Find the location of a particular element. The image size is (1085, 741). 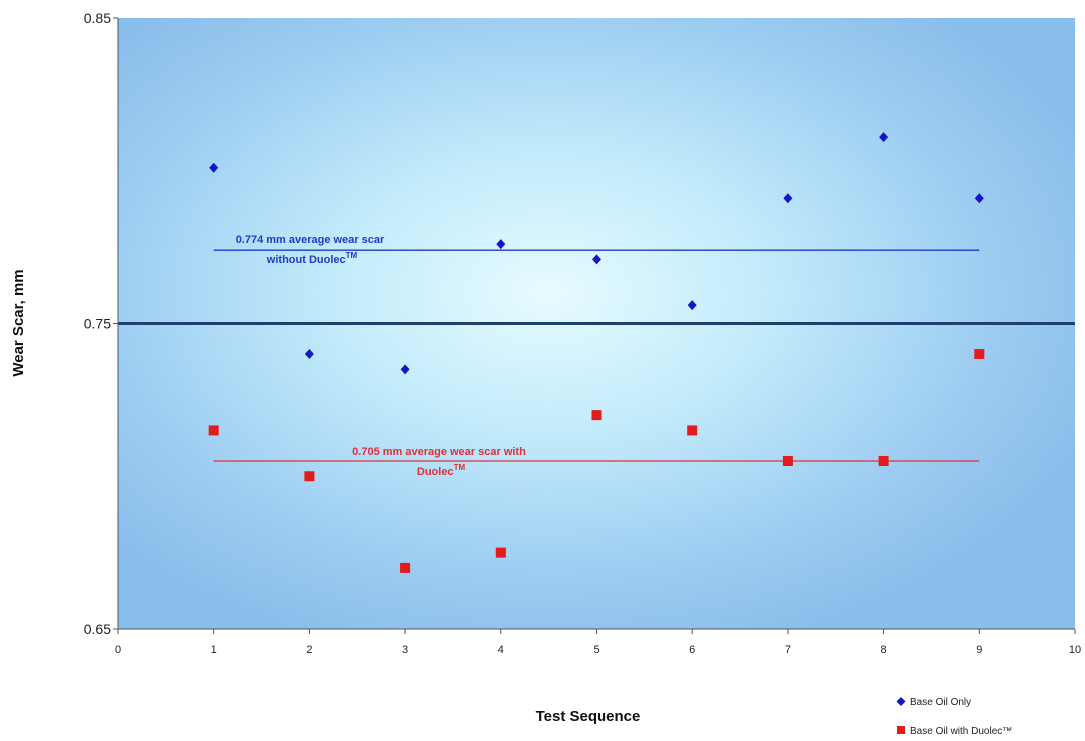

average-annotation-0-line2: without DuolecTM is located at coordinates (312, 258).